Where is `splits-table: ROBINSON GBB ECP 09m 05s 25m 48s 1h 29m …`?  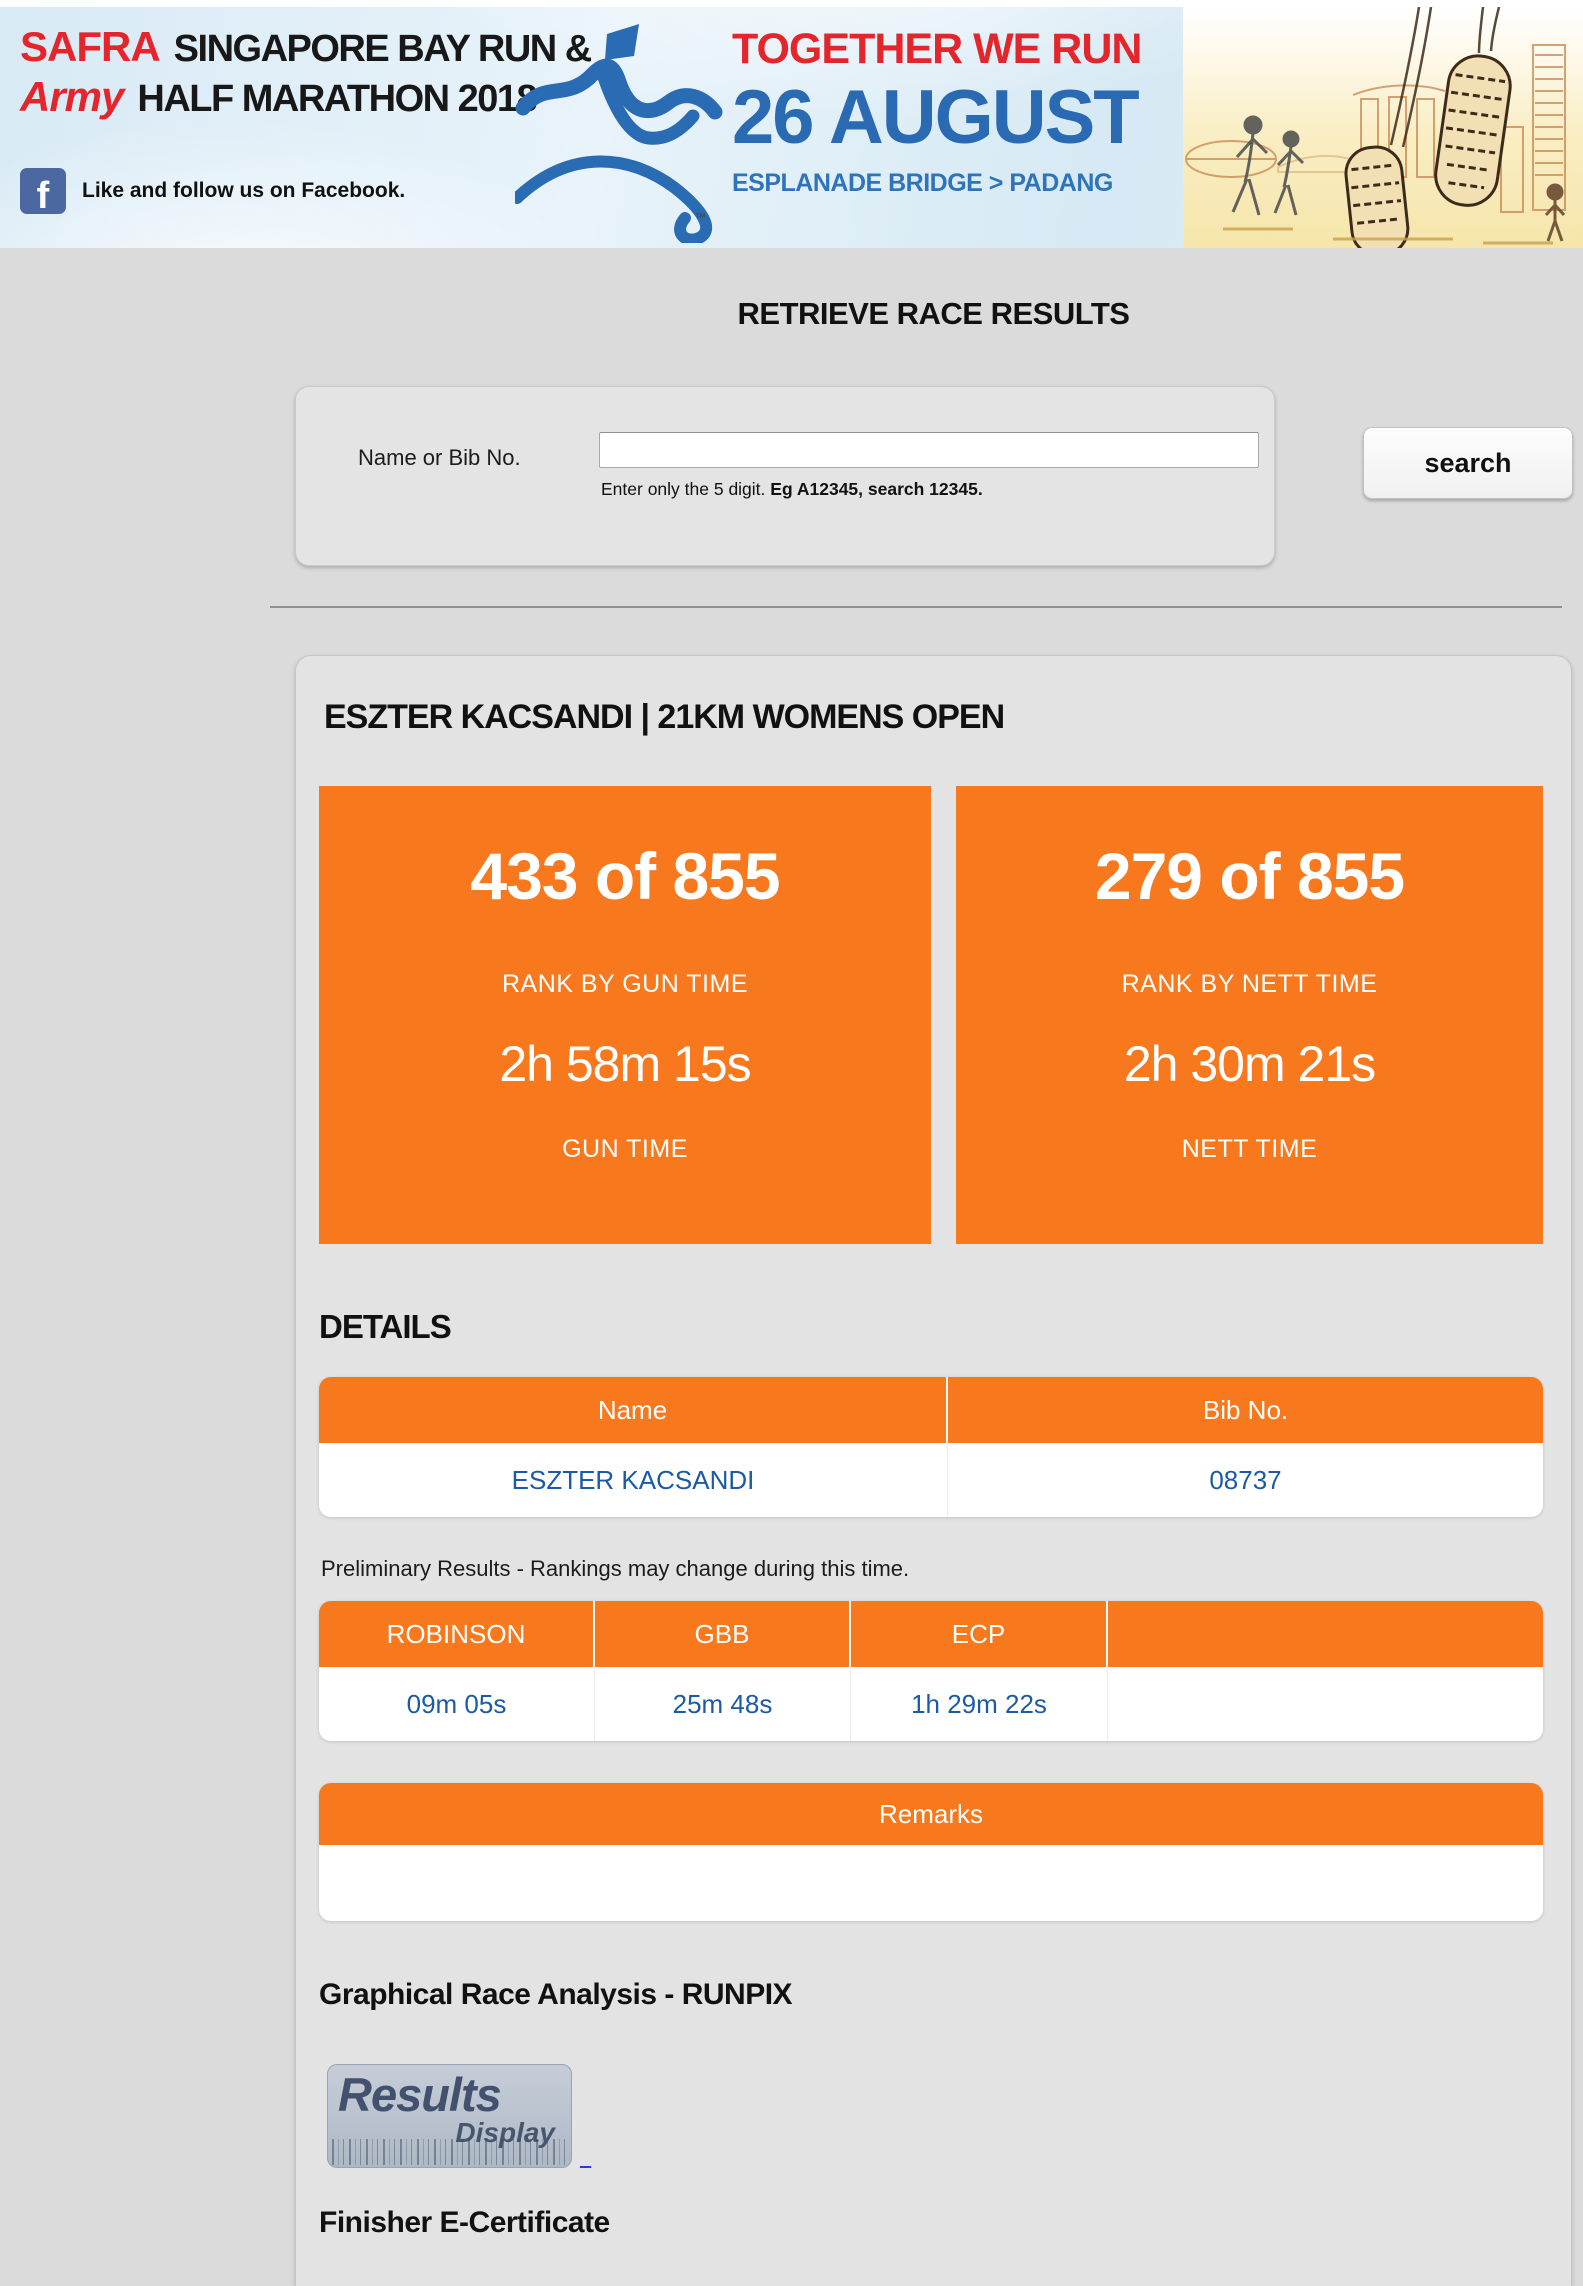
splits-table: ROBINSON GBB ECP 09m 05s 25m 48s 1h 29m … is located at coordinates (931, 1671).